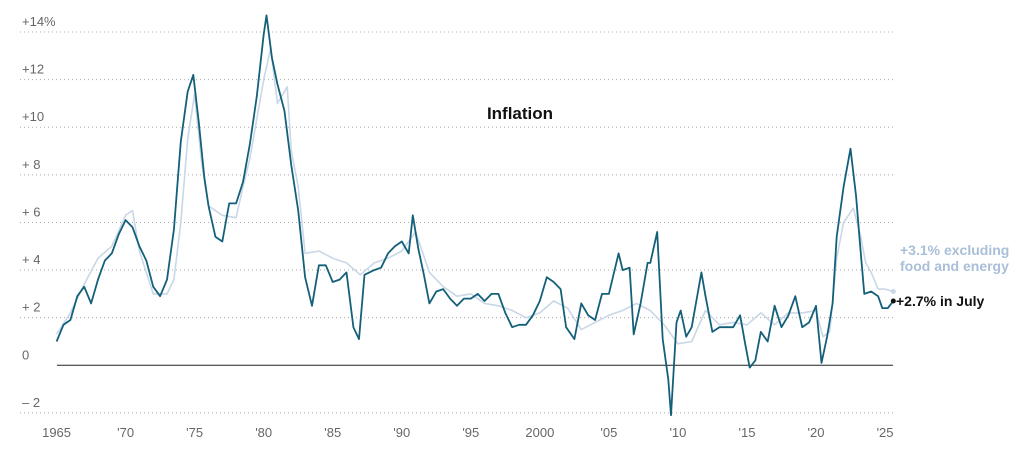 This screenshot has width=1024, height=453. What do you see at coordinates (33, 69) in the screenshot?
I see `y-tick-label: +12` at bounding box center [33, 69].